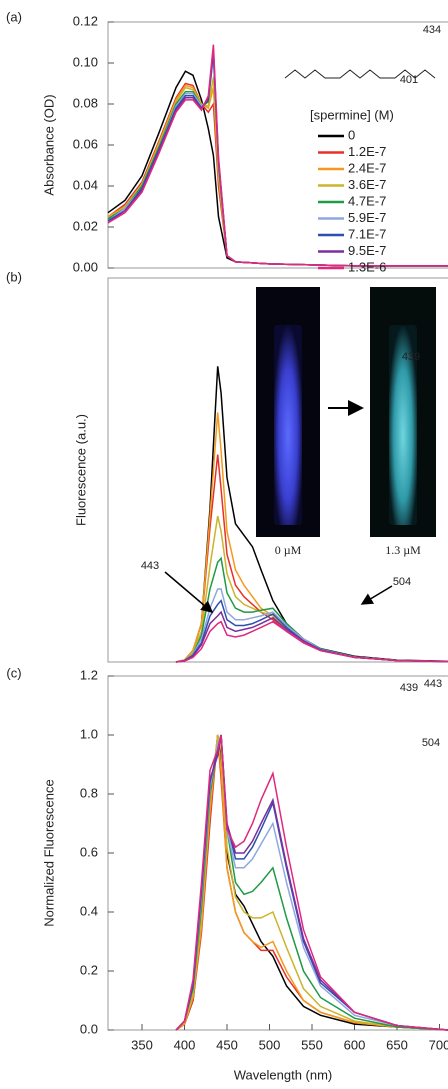  Describe the element at coordinates (85, 20) in the screenshot. I see `y-tick-label: 0.12` at that location.